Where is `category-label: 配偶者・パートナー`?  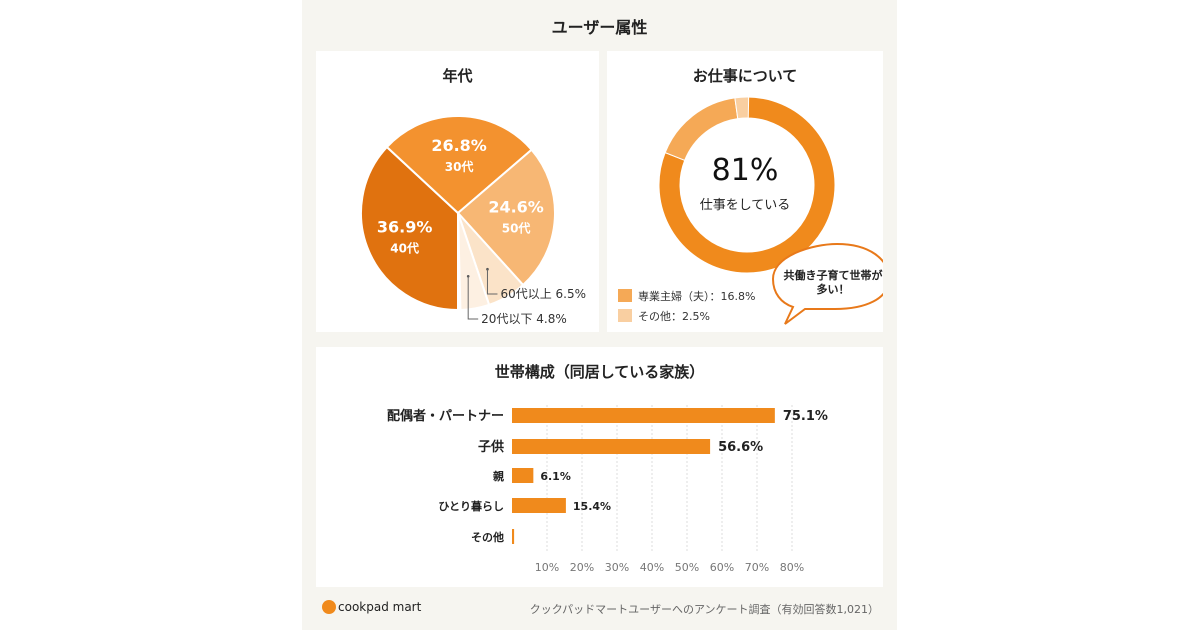
category-label: 配偶者・パートナー is located at coordinates (445, 416).